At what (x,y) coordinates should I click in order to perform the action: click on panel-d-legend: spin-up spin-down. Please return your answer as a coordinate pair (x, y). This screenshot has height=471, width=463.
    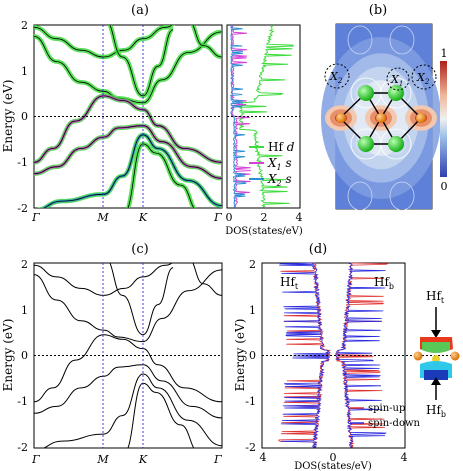
    Looking at the image, I should click on (385, 416).